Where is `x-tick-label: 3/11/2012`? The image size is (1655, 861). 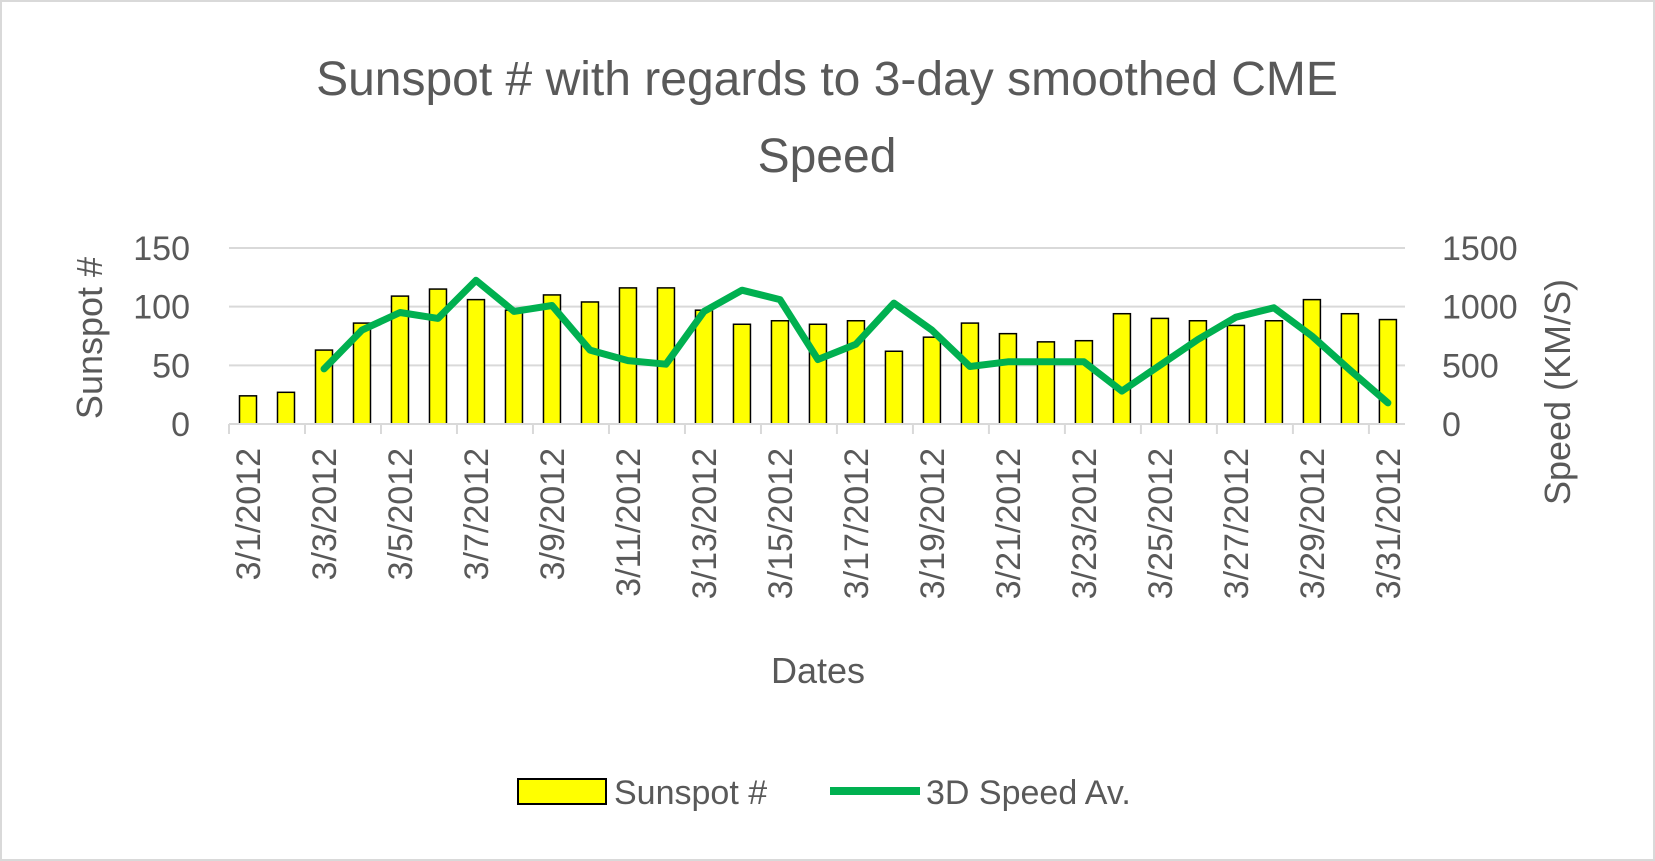
x-tick-label: 3/11/2012 is located at coordinates (629, 522).